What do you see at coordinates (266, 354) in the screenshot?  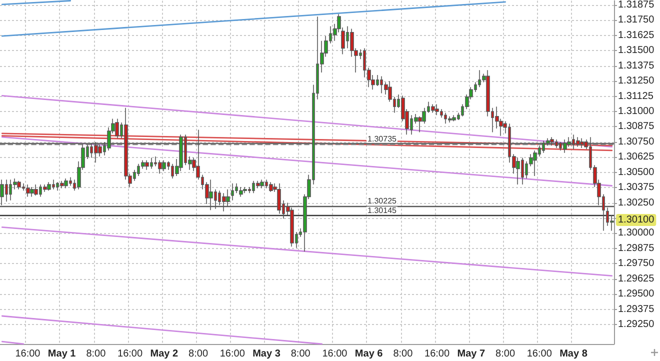 I see `x-tick-label: May 3` at bounding box center [266, 354].